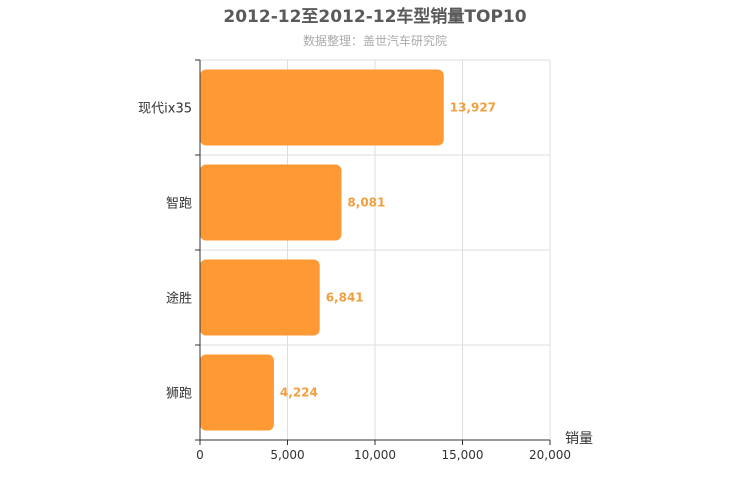 The width and height of the screenshot is (750, 500). What do you see at coordinates (473, 108) in the screenshot?
I see `data-label: 13,927` at bounding box center [473, 108].